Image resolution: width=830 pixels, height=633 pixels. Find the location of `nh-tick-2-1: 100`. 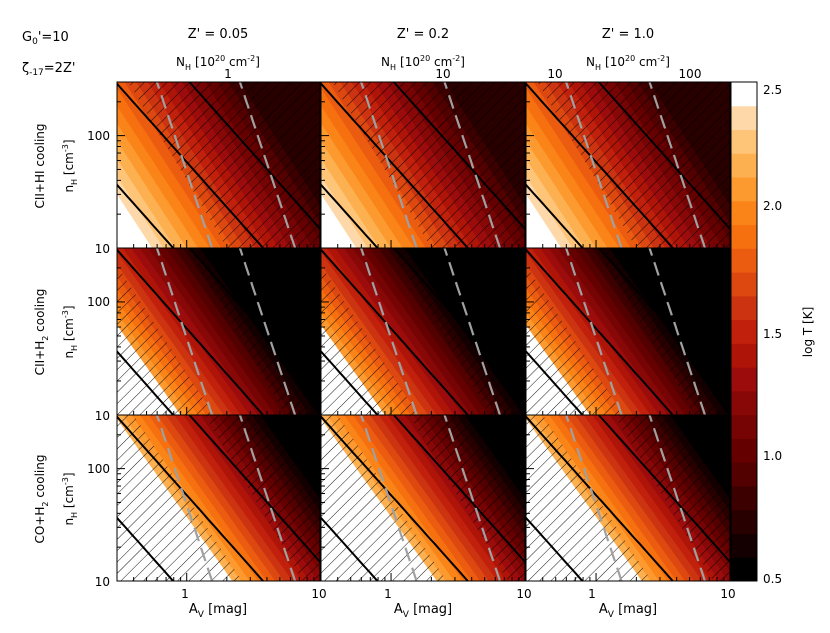

nh-tick-2-1: 100 is located at coordinates (690, 74).